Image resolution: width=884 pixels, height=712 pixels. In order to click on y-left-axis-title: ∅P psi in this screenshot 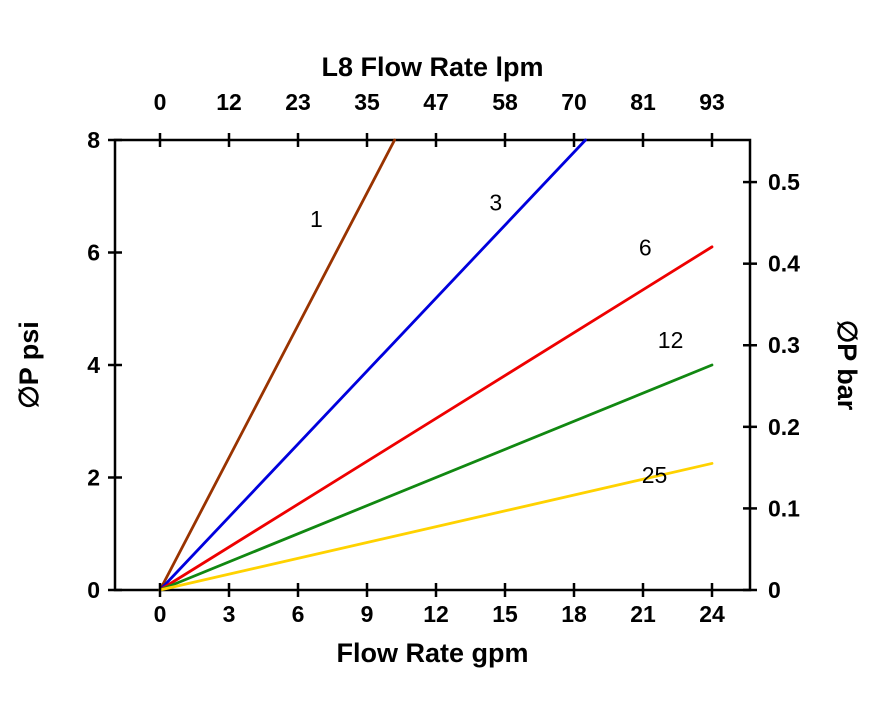, I will do `click(29, 365)`.